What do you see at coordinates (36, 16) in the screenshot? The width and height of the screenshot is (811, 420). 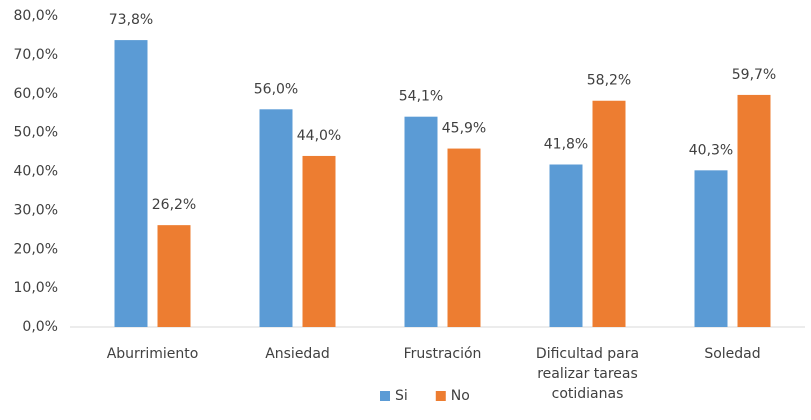 I see `y-tick-label: 80,0%` at bounding box center [36, 16].